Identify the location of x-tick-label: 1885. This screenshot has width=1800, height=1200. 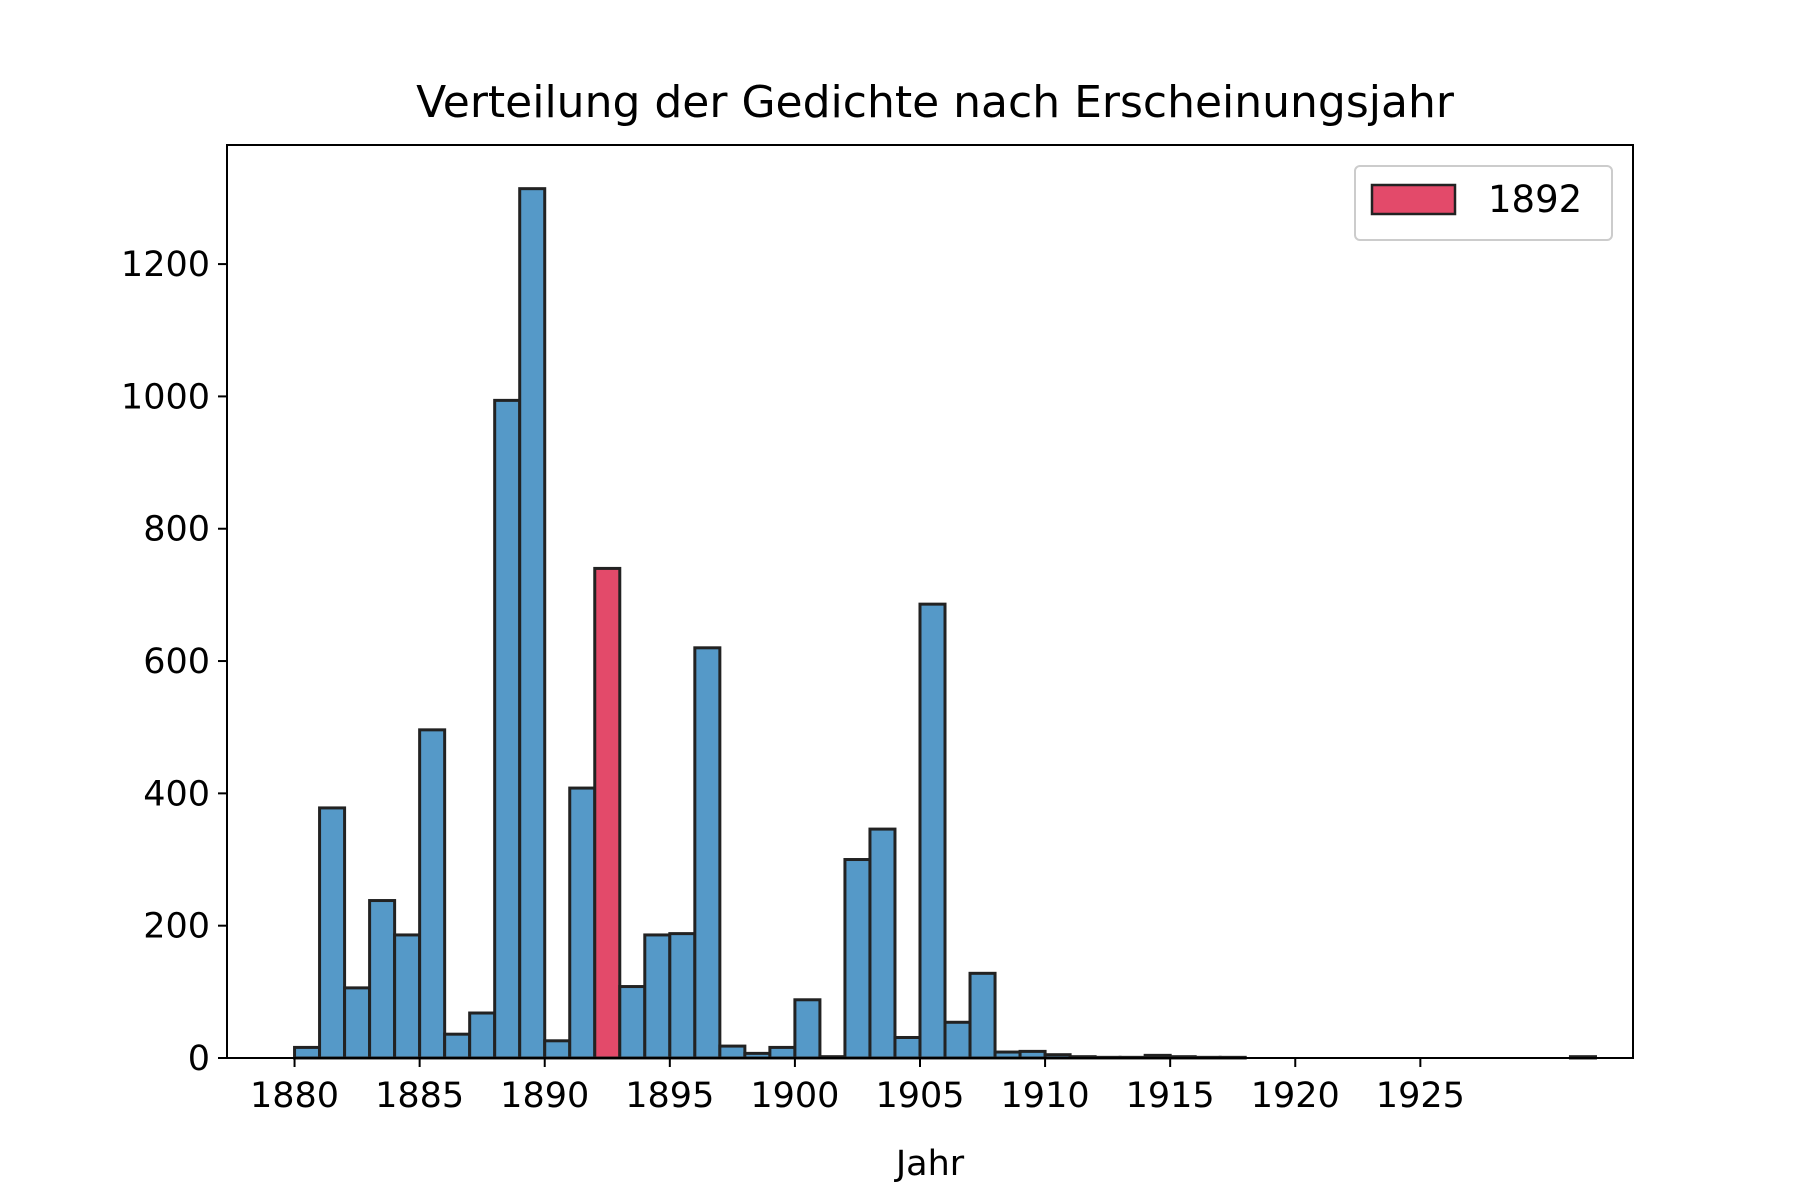
(419, 1096).